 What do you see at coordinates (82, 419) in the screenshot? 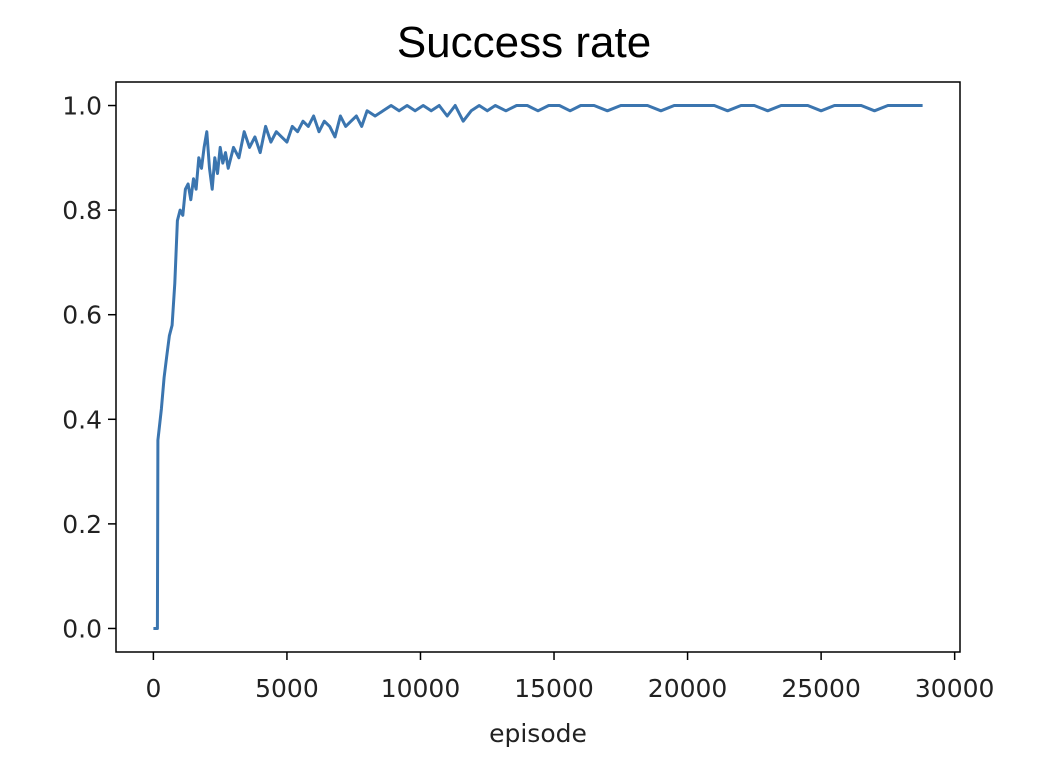
I see `y-tick-label: 0.4` at bounding box center [82, 419].